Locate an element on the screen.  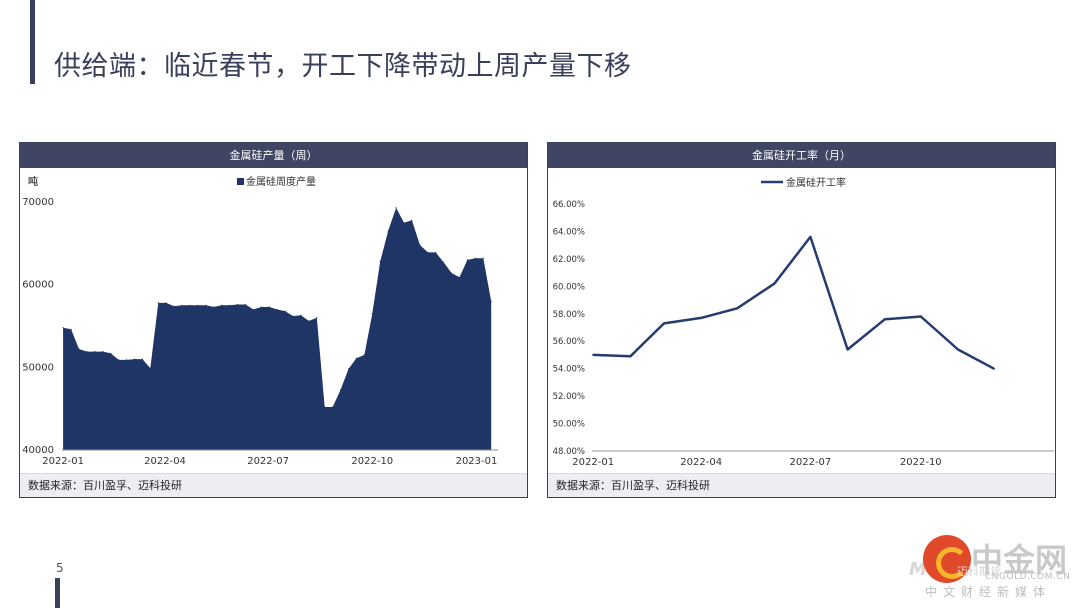
title-accent-bar is located at coordinates (32, 42).